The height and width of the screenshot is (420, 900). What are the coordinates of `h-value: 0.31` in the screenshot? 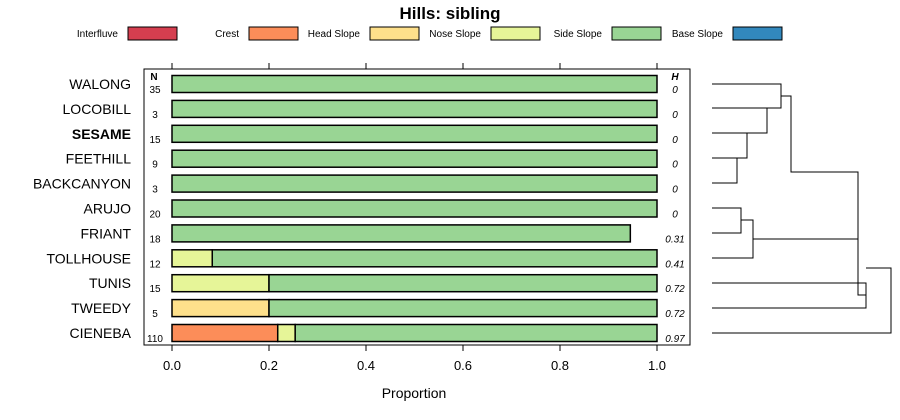 It's located at (674, 239).